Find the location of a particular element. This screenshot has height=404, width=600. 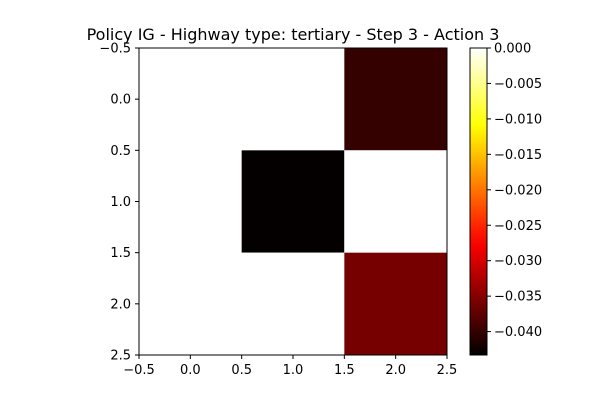

y-tick-label: 0.0 is located at coordinates (120, 100).